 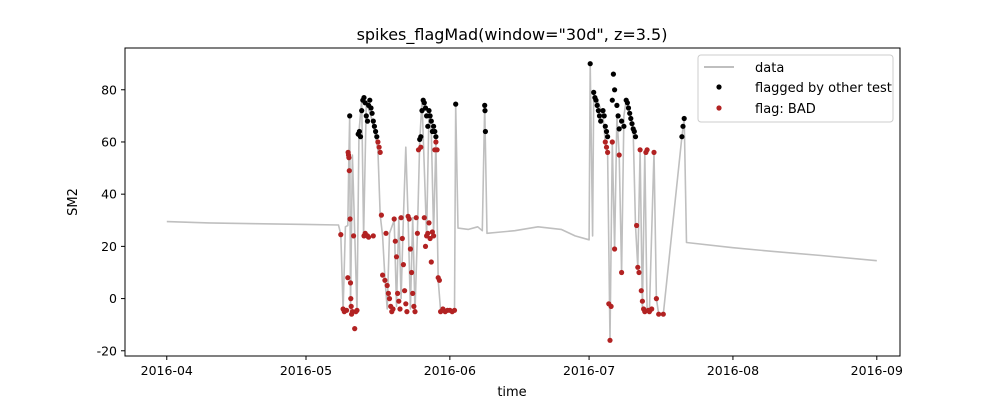 What do you see at coordinates (109, 194) in the screenshot?
I see `y-tick-label: 40` at bounding box center [109, 194].